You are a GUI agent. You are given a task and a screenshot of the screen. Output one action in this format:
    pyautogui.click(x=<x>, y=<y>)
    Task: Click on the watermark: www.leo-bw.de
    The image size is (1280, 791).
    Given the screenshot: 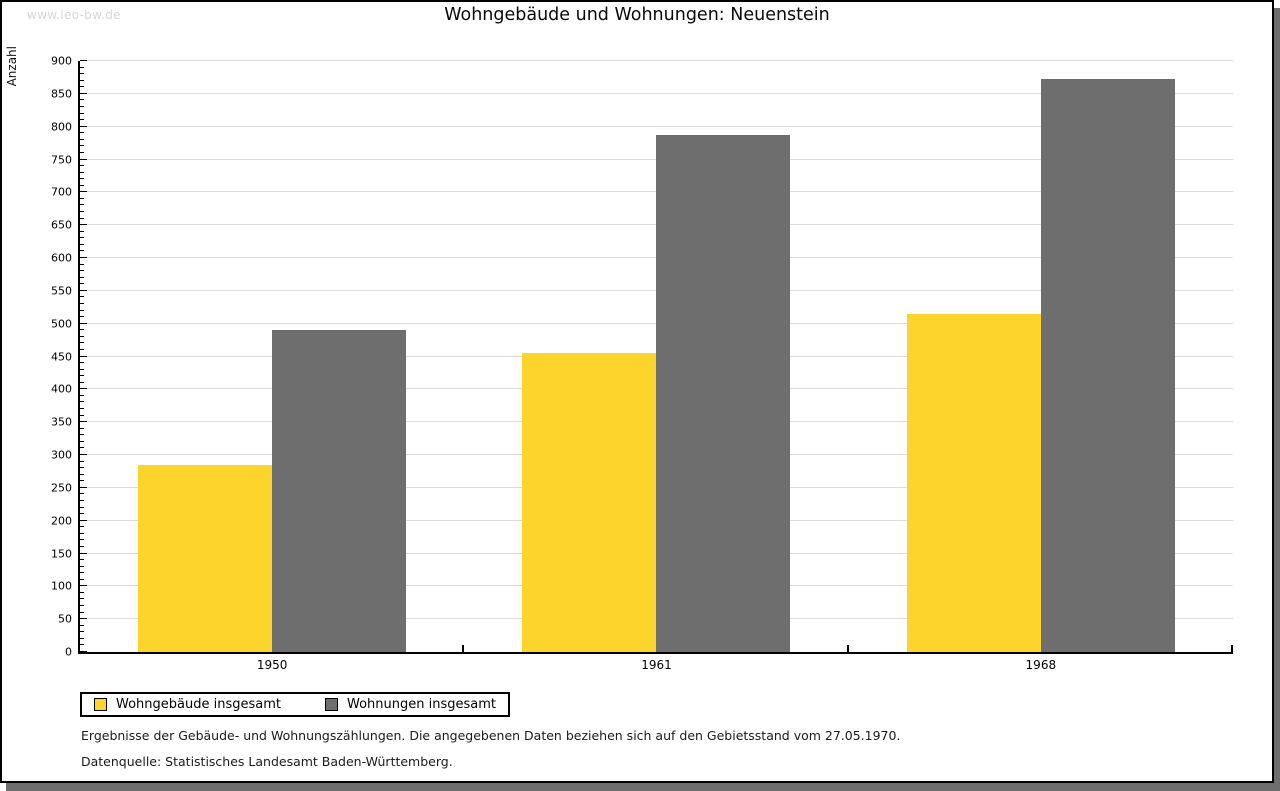 What is the action you would take?
    pyautogui.click(x=74, y=15)
    